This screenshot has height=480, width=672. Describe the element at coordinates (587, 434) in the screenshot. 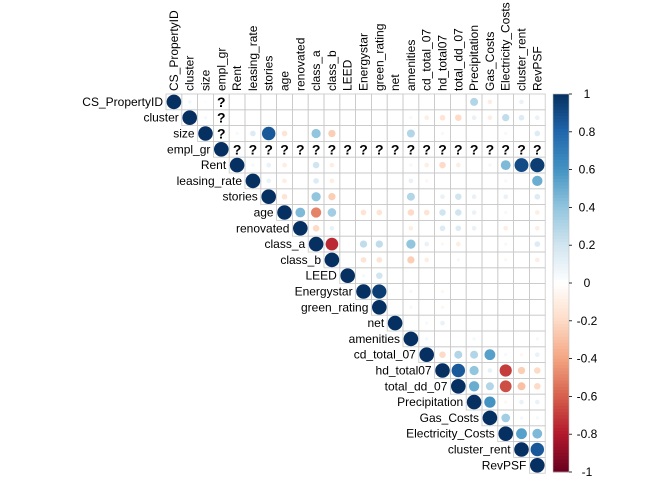

I see `colorbar-tick-label: -0.8` at that location.